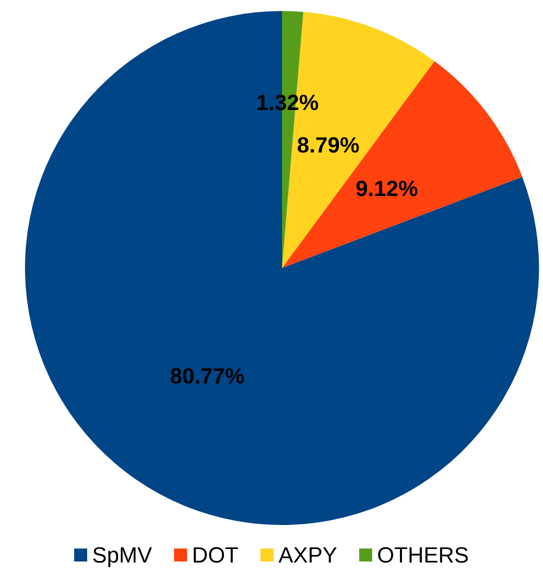  I want to click on data-label: 9.12%, so click(387, 189).